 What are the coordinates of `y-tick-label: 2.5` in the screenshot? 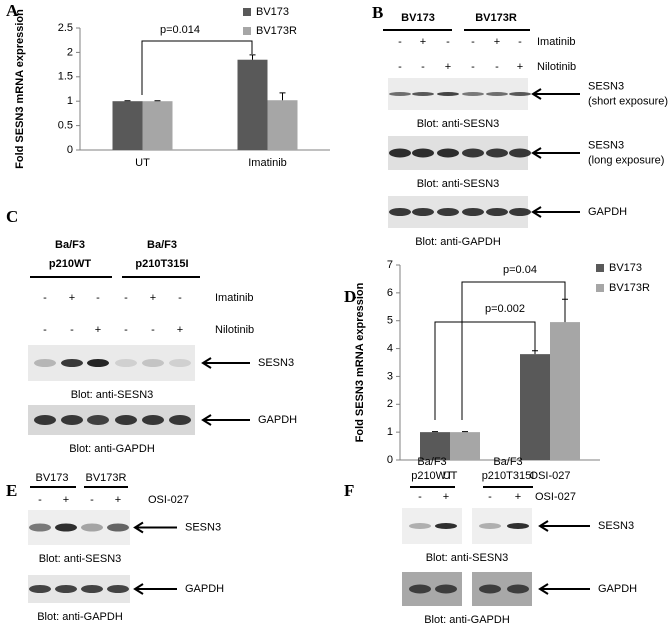 It's located at (65, 28).